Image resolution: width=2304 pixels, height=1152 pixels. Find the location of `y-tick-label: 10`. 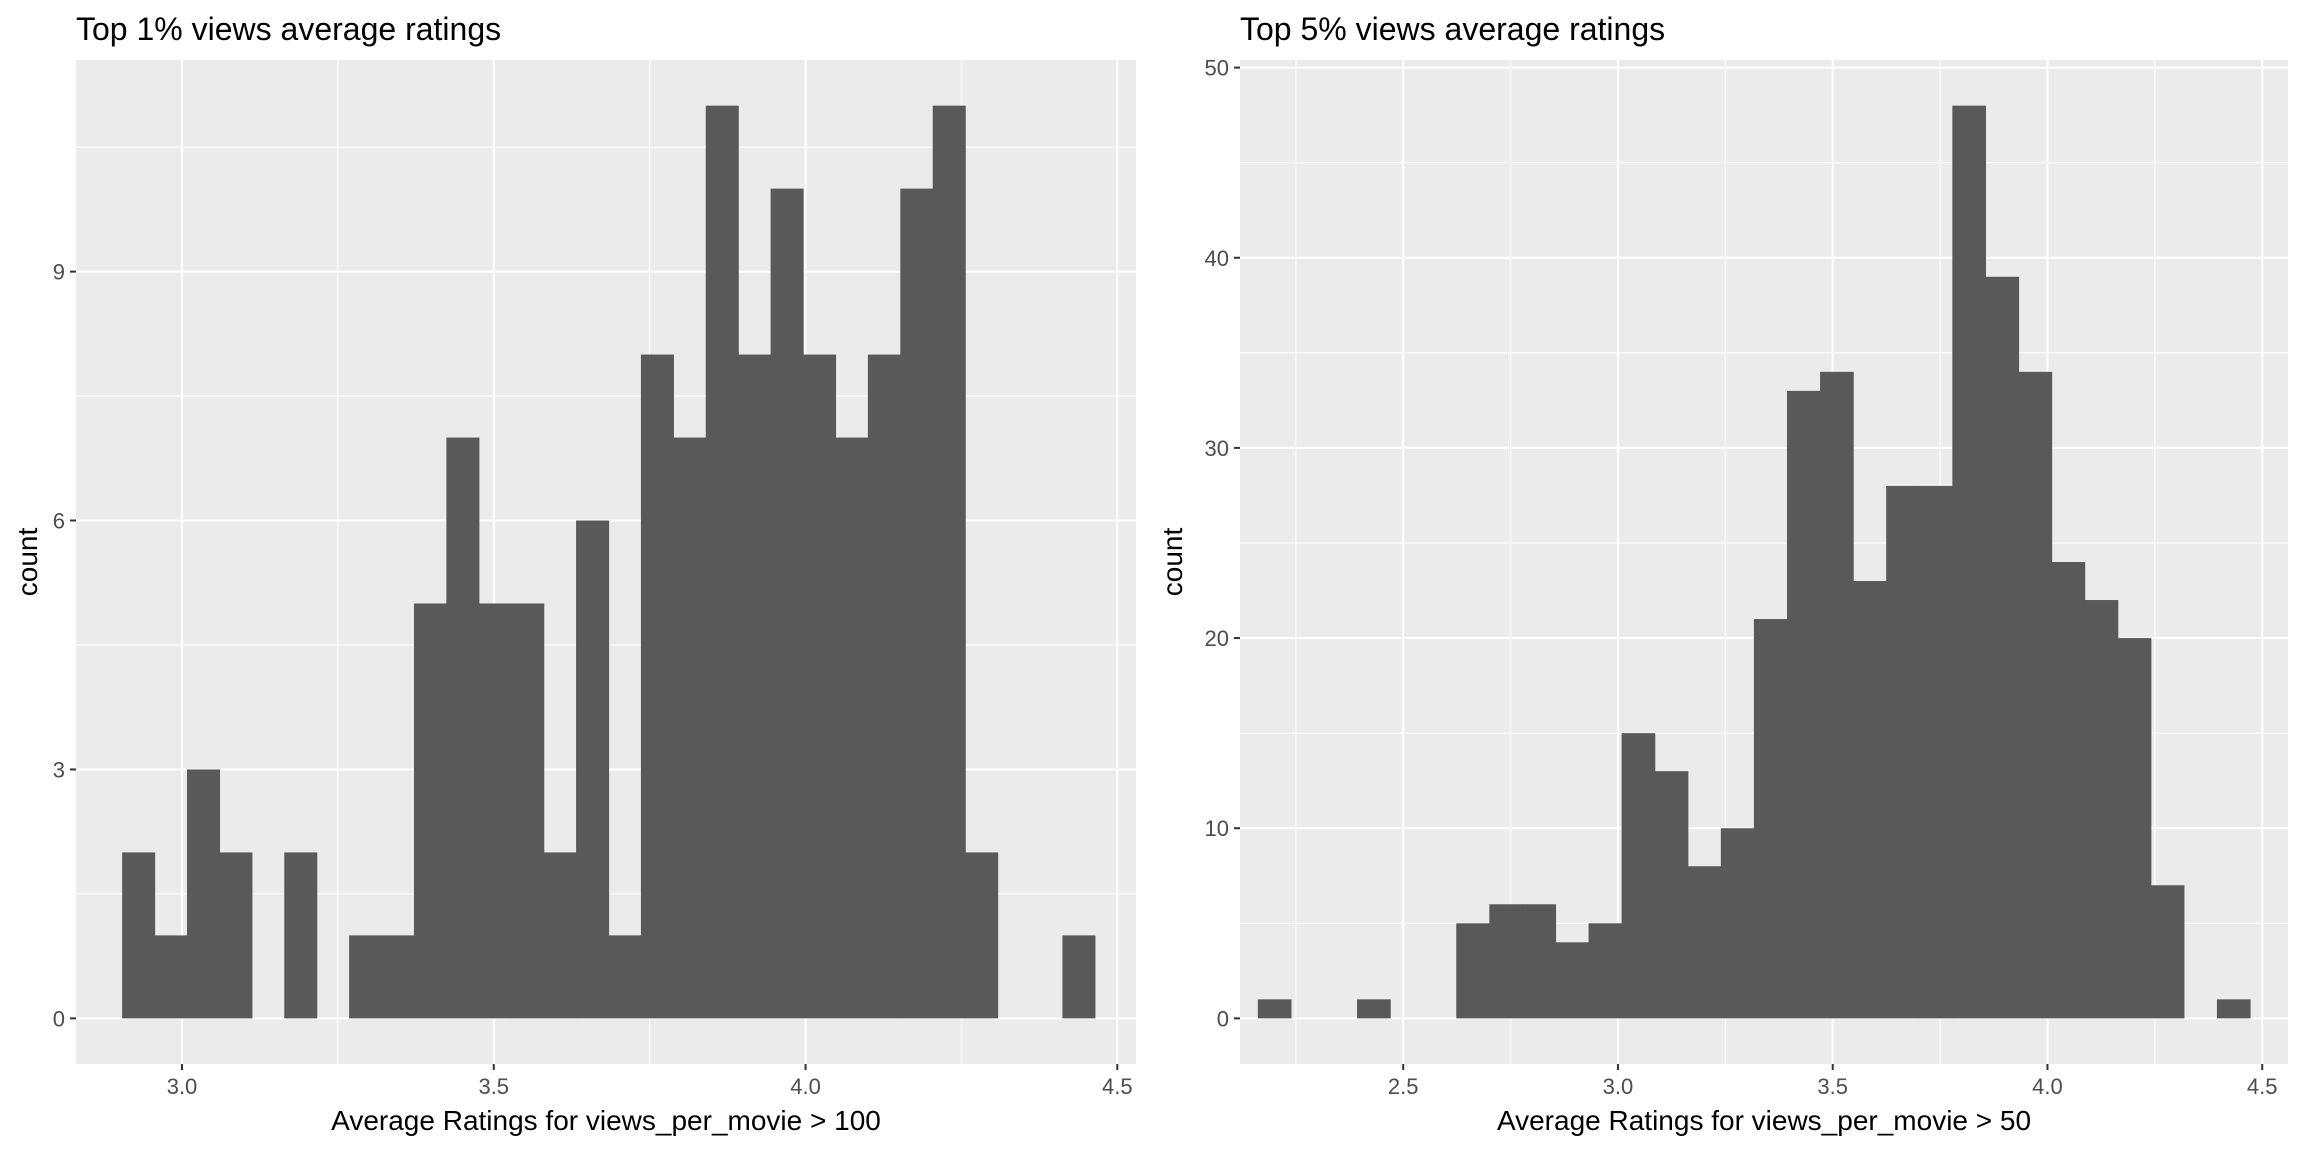

y-tick-label: 10 is located at coordinates (1217, 828).